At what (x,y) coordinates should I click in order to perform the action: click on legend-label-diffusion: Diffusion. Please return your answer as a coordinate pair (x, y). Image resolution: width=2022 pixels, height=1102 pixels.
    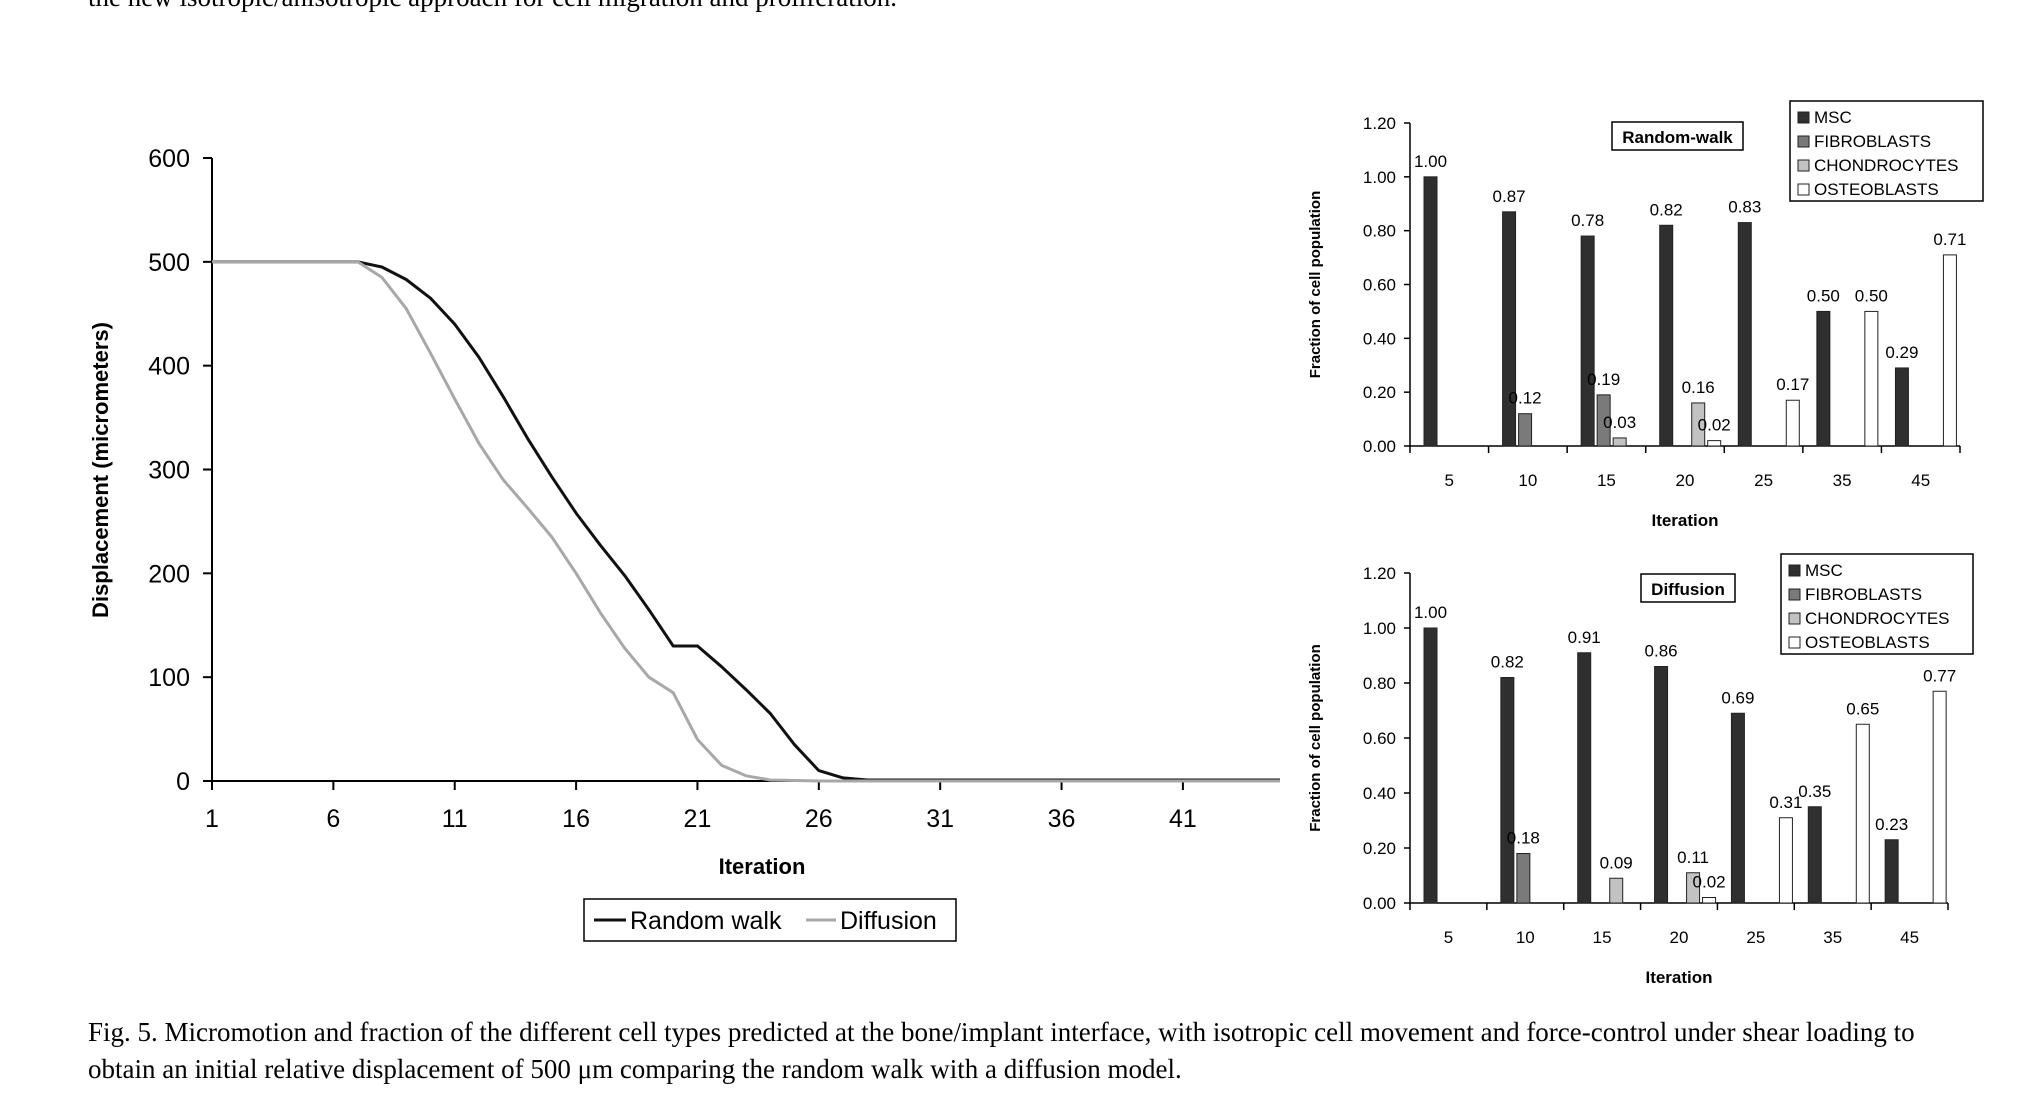
    Looking at the image, I should click on (888, 921).